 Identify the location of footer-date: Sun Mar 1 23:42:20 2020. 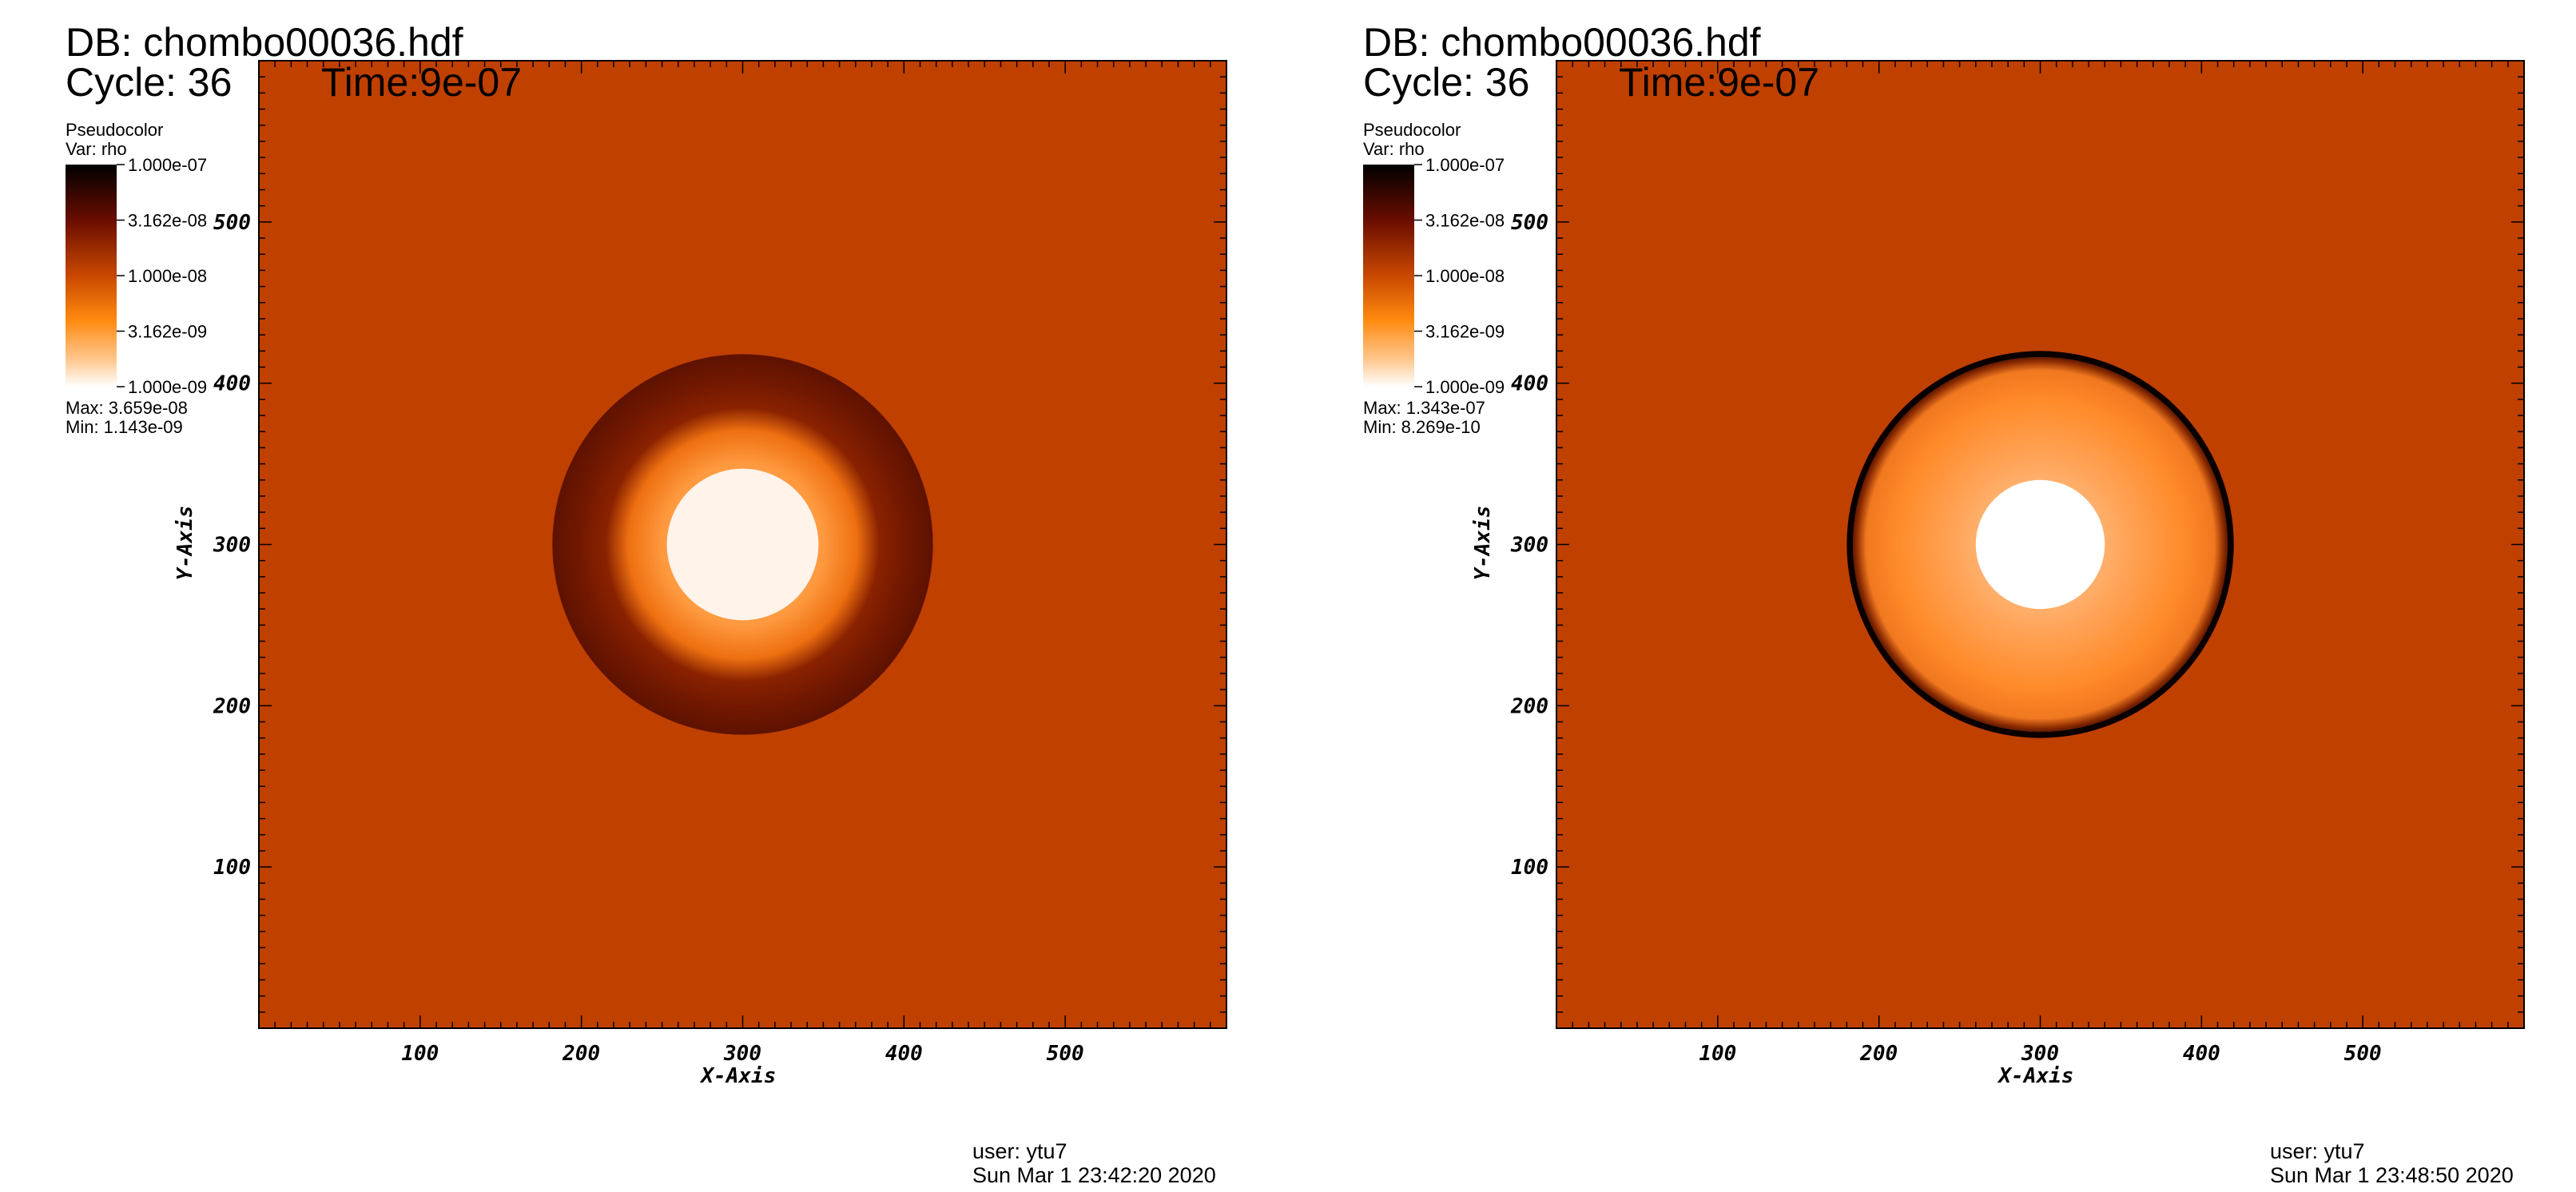
(1094, 1175).